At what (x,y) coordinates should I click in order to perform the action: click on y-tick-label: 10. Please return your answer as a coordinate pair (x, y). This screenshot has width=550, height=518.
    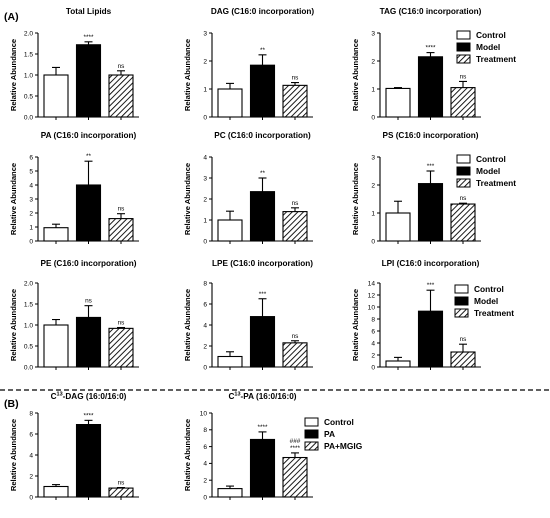
    Looking at the image, I should click on (204, 413).